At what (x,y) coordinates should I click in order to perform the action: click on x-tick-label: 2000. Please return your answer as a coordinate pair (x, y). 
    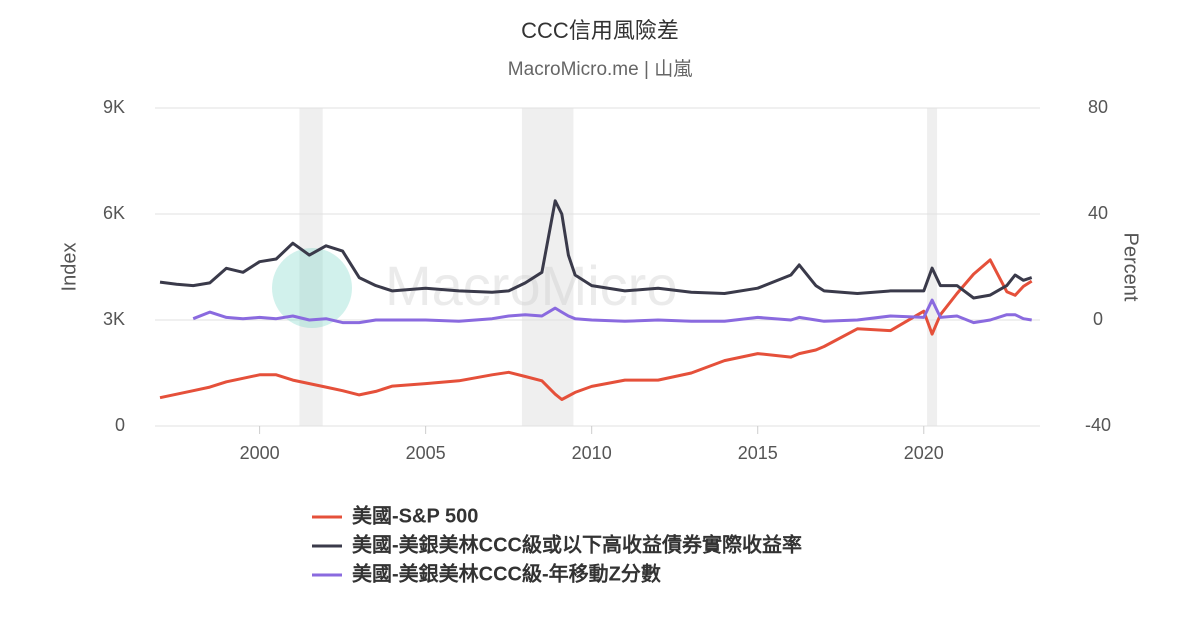
    Looking at the image, I should click on (260, 453).